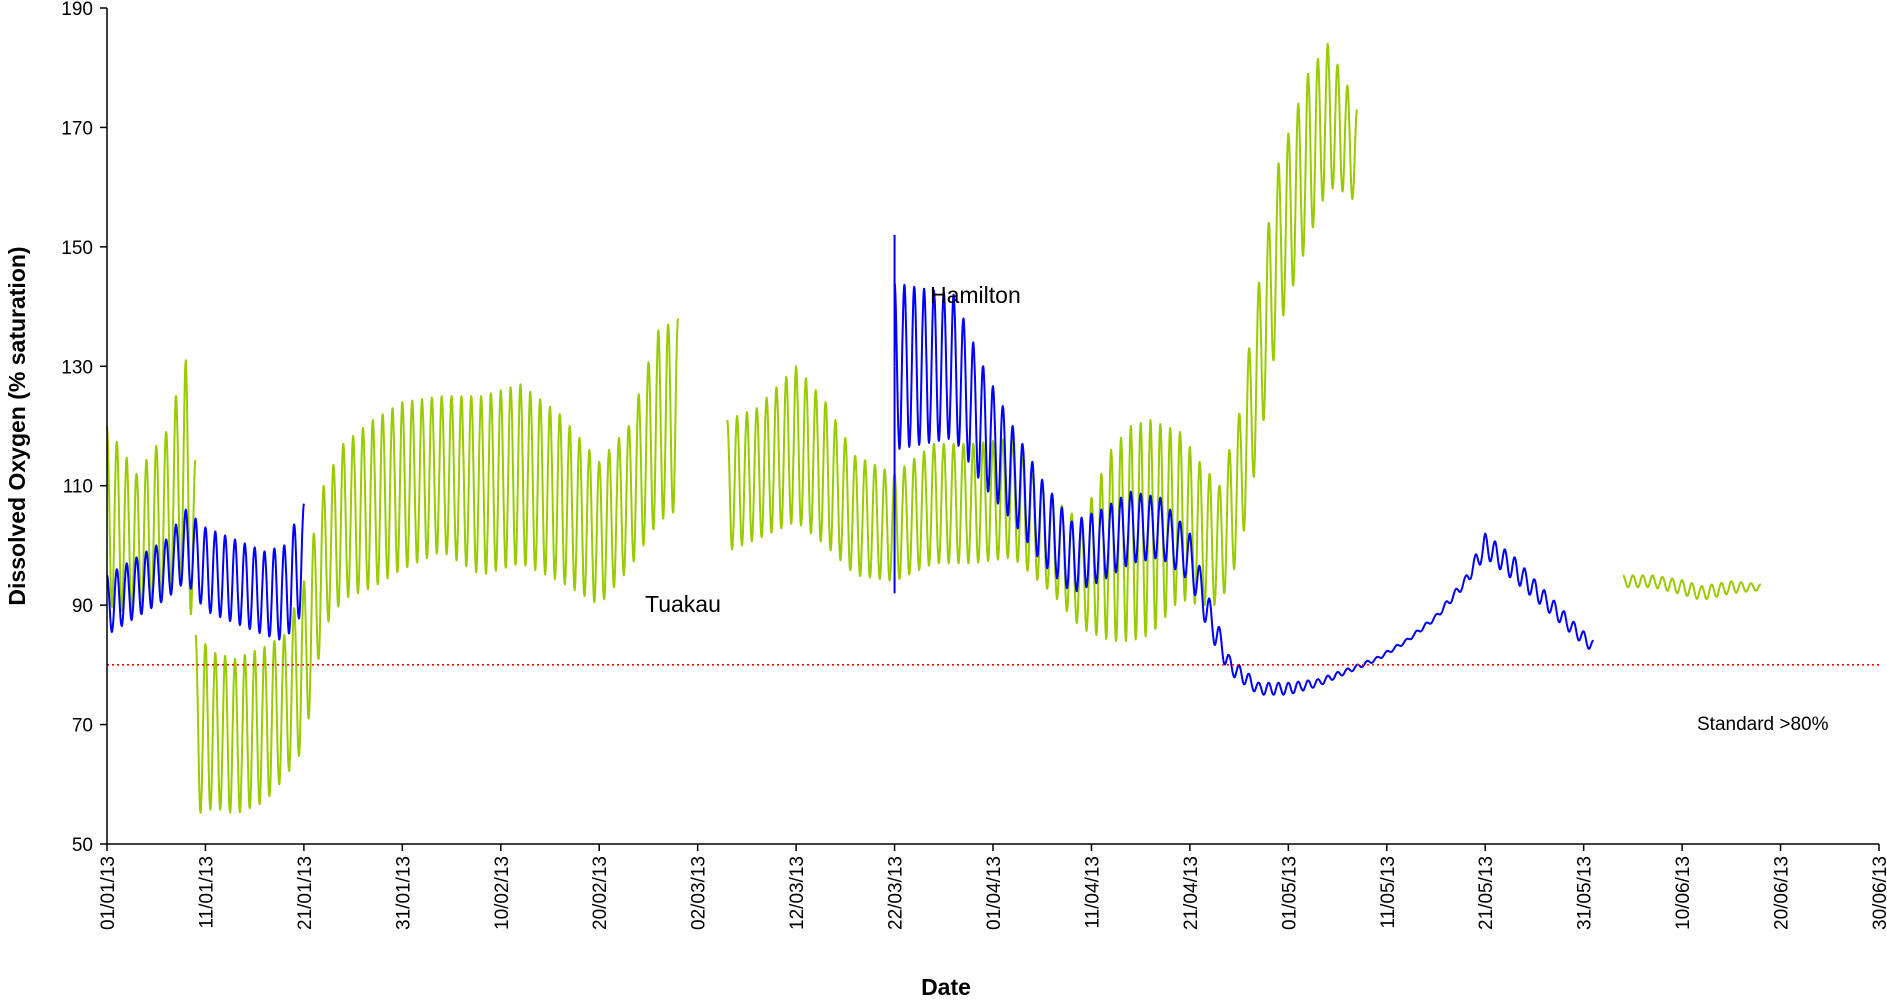 The image size is (1887, 1001). I want to click on y-tick-label: 110, so click(78, 487).